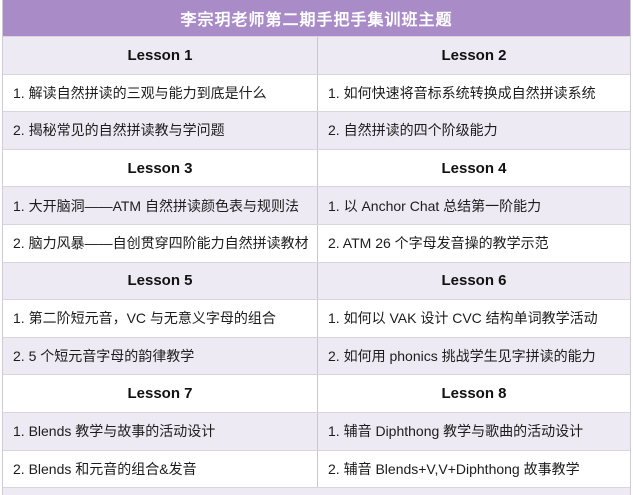 This screenshot has height=495, width=633. What do you see at coordinates (456, 431) in the screenshot?
I see `lesson-8-item-1: 1. 辅音 Diphthong 教学与歌曲的活动设计` at bounding box center [456, 431].